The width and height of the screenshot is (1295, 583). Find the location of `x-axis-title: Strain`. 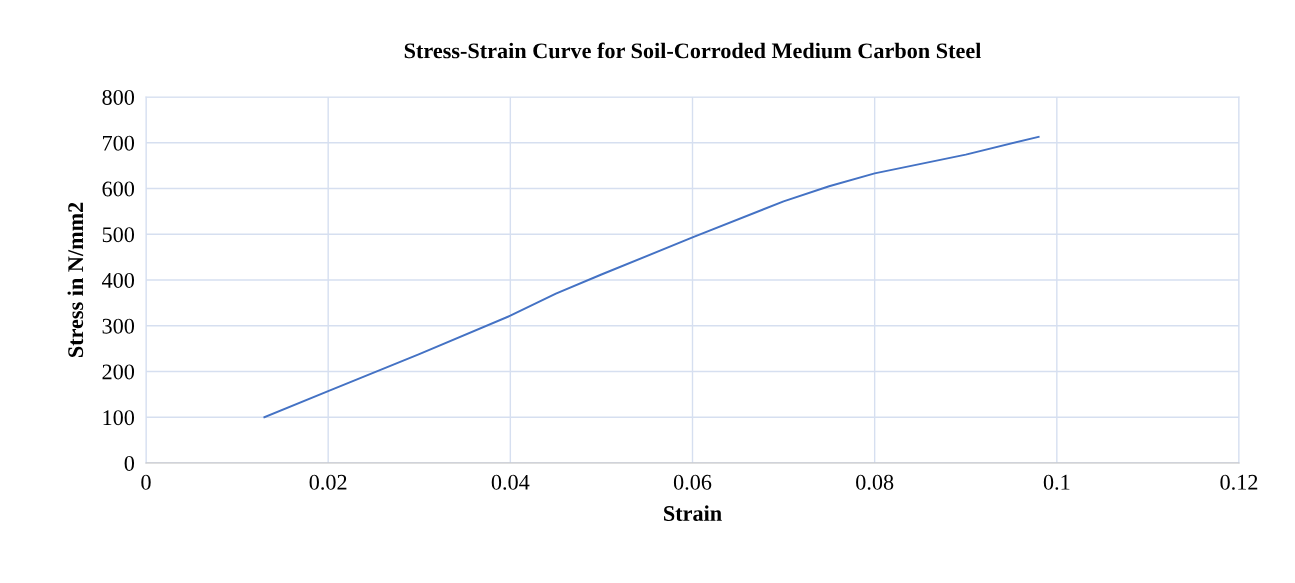

x-axis-title: Strain is located at coordinates (693, 513).